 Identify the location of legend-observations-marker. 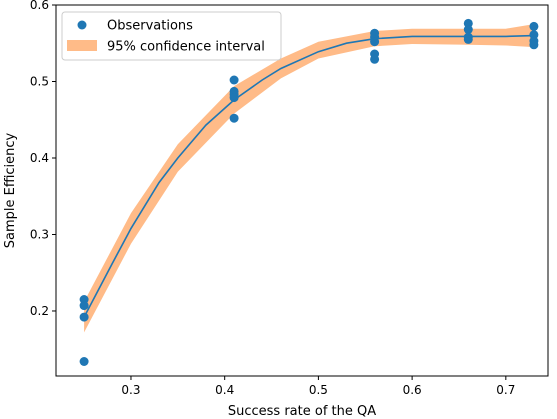
(82, 25).